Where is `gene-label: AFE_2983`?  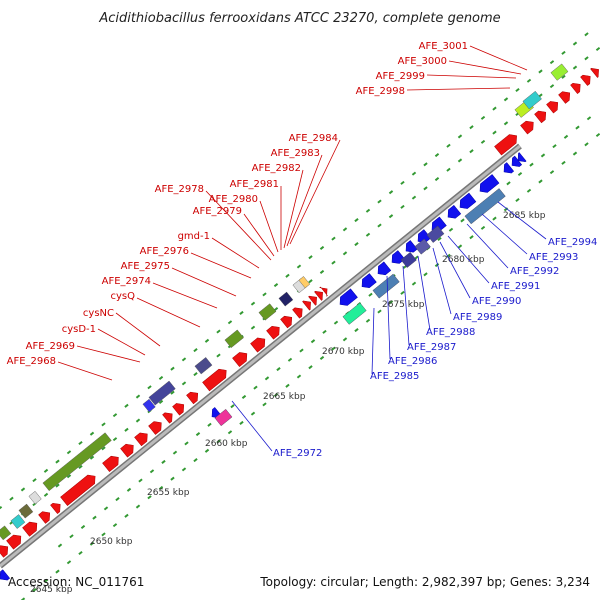 gene-label: AFE_2983 is located at coordinates (295, 153).